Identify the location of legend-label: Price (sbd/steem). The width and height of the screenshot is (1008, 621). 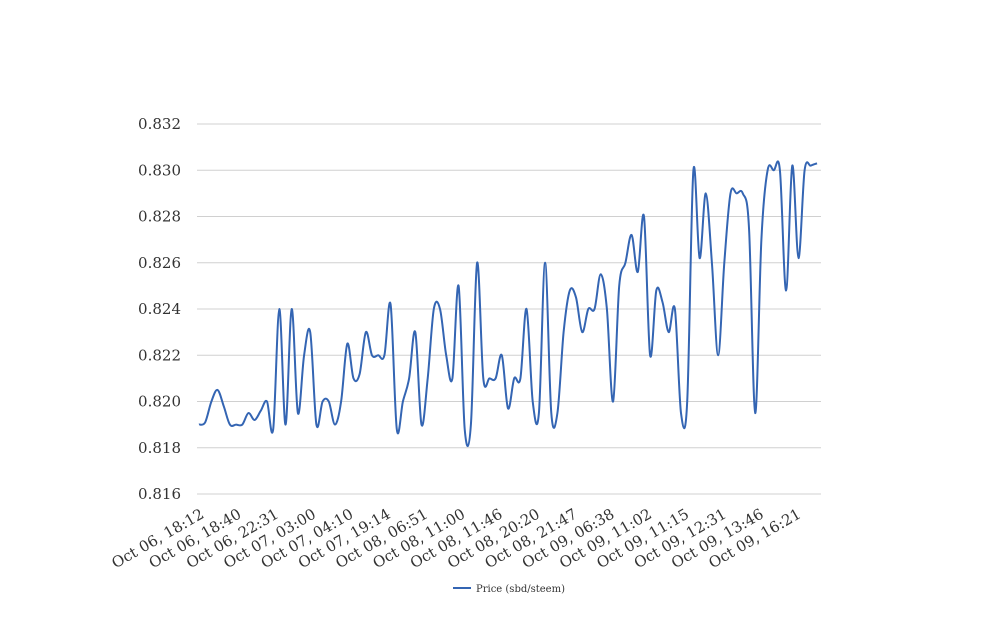
(520, 589).